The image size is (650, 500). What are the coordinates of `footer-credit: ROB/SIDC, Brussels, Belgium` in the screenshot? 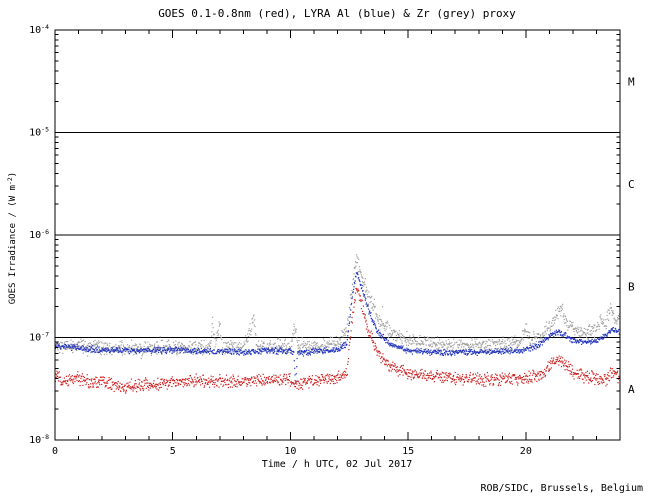 It's located at (561, 488).